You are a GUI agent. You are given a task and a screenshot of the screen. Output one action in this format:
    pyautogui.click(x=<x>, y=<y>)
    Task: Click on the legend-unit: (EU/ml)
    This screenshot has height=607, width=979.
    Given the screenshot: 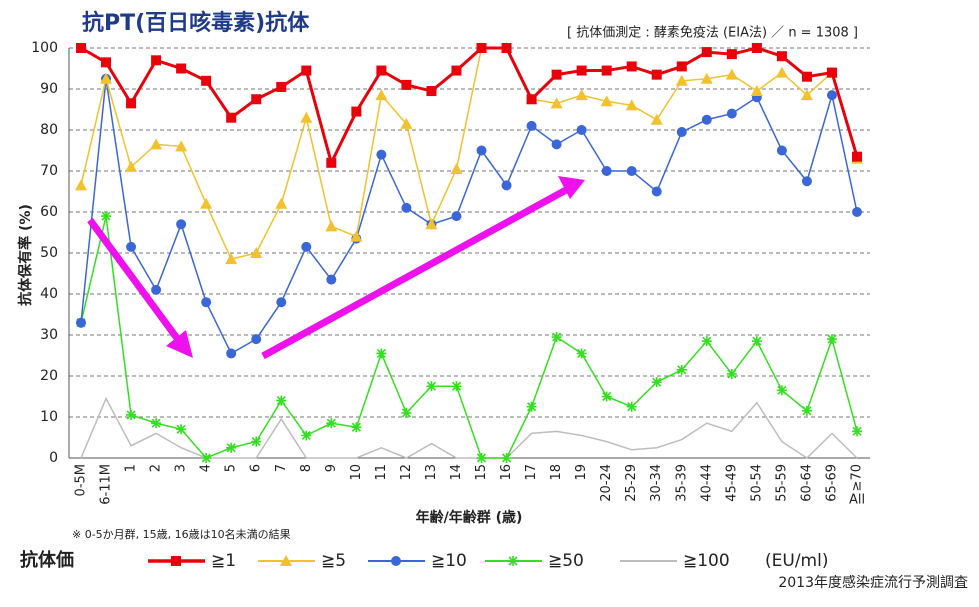 What is the action you would take?
    pyautogui.click(x=796, y=561)
    